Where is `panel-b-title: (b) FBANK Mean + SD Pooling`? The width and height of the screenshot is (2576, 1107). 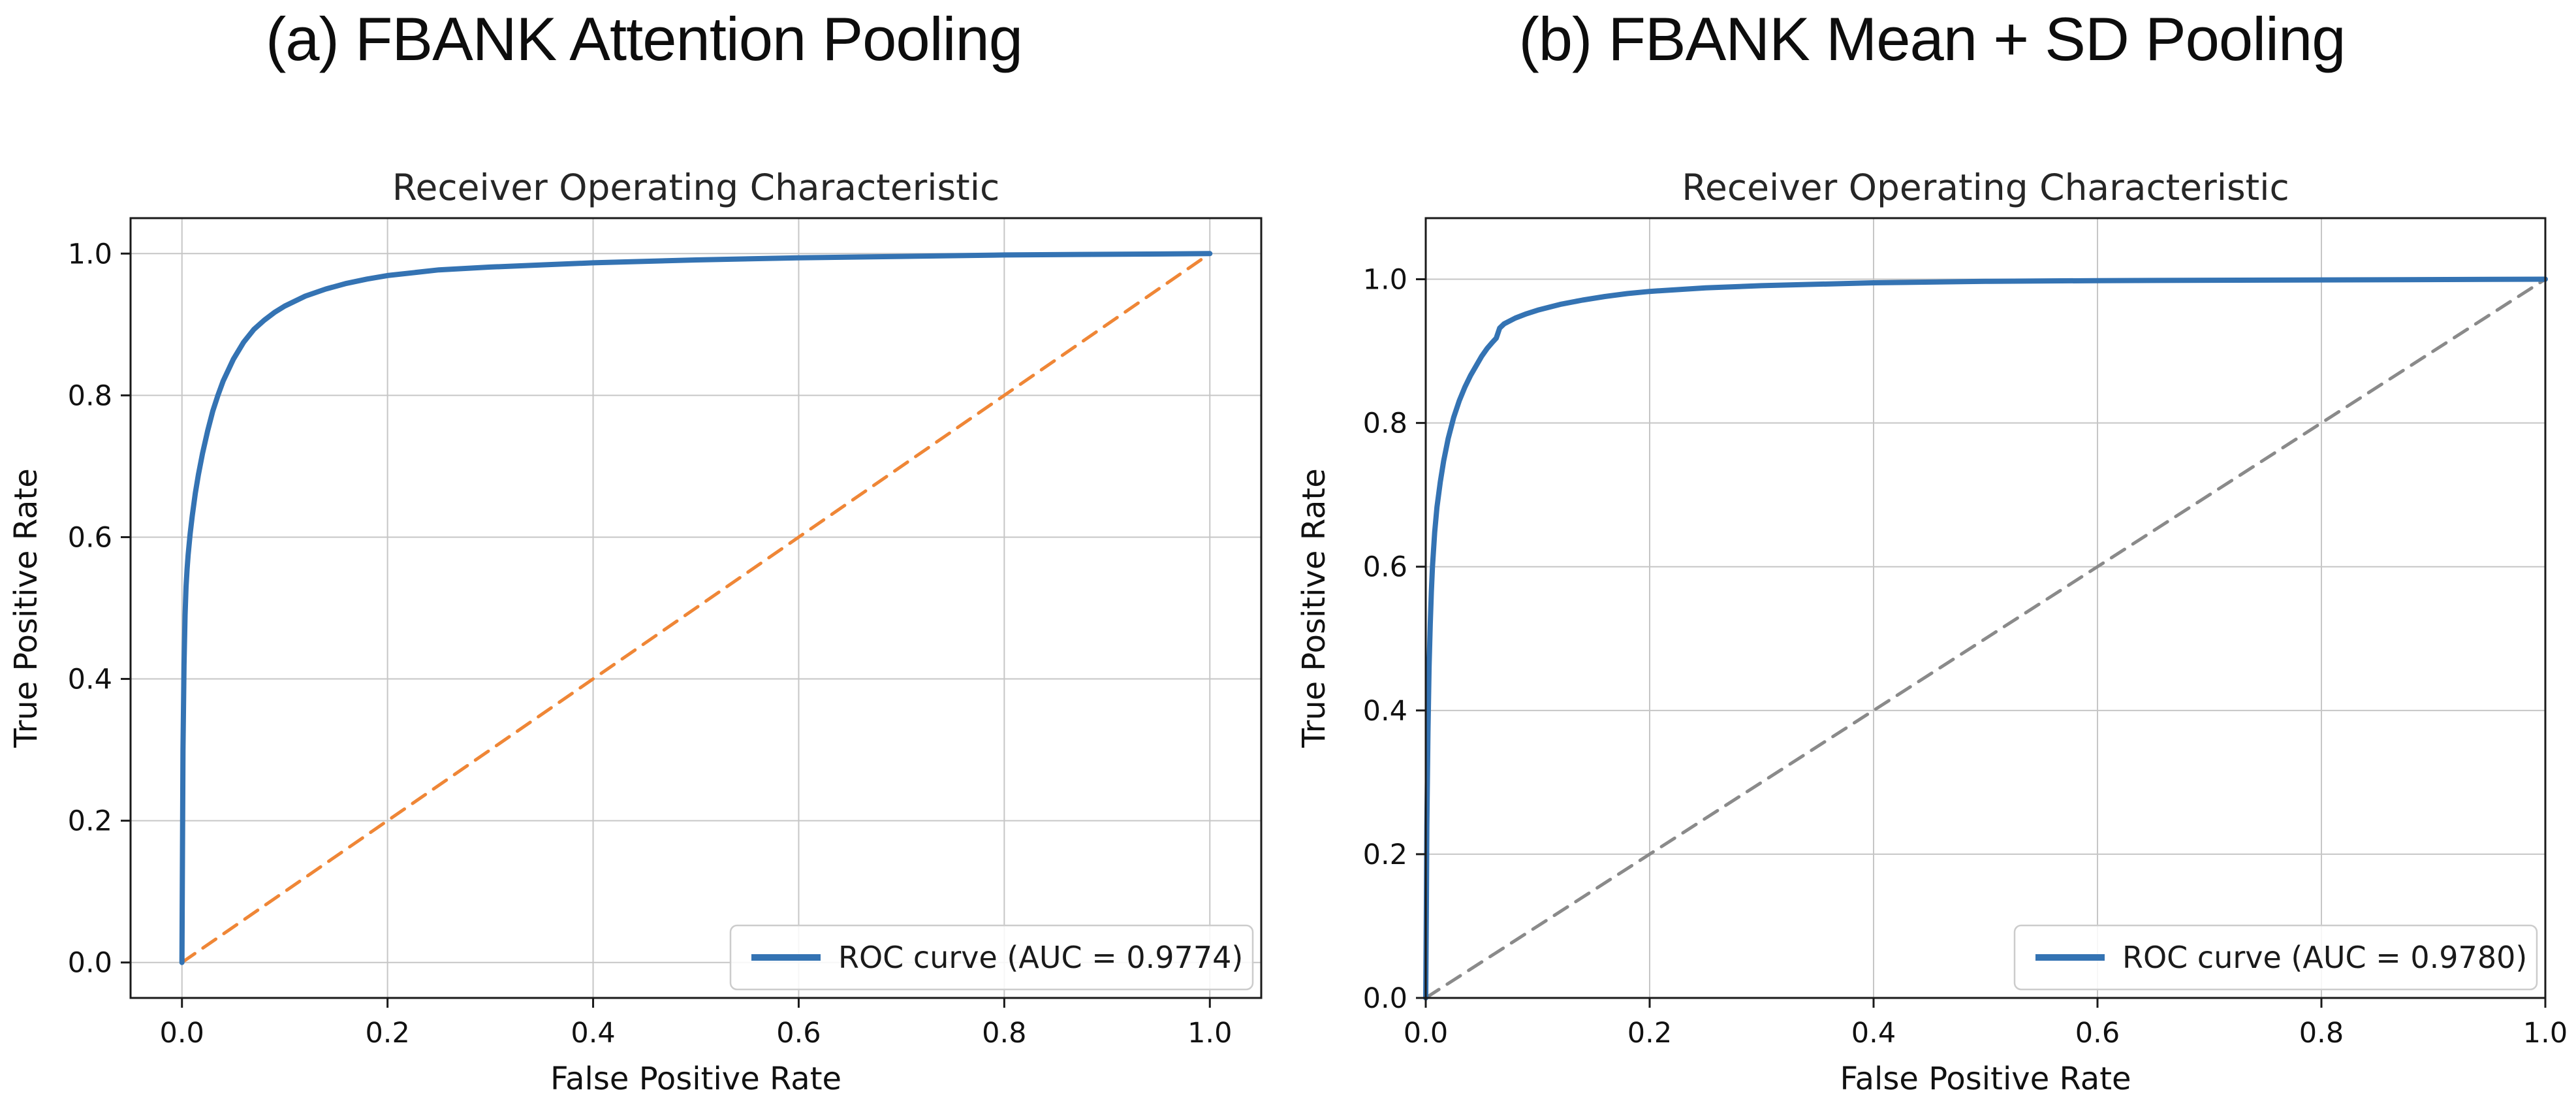
panel-b-title: (b) FBANK Mean + SD Pooling is located at coordinates (1932, 39).